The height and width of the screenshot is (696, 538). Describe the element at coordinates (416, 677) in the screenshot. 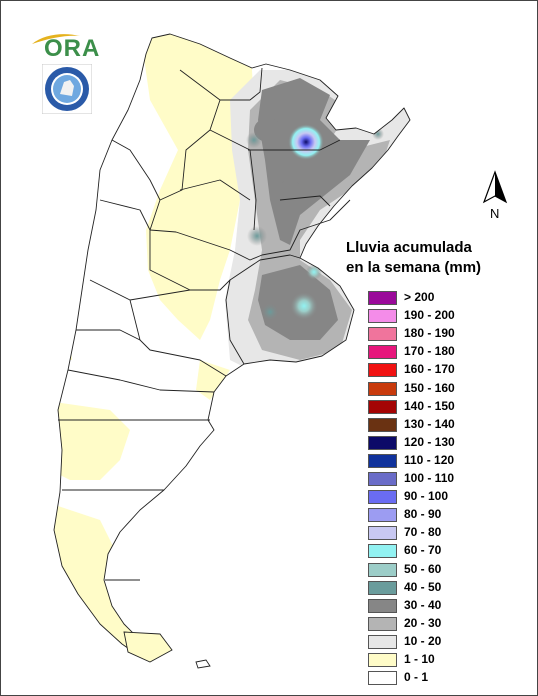

I see `legend-label: 0 - 1` at that location.